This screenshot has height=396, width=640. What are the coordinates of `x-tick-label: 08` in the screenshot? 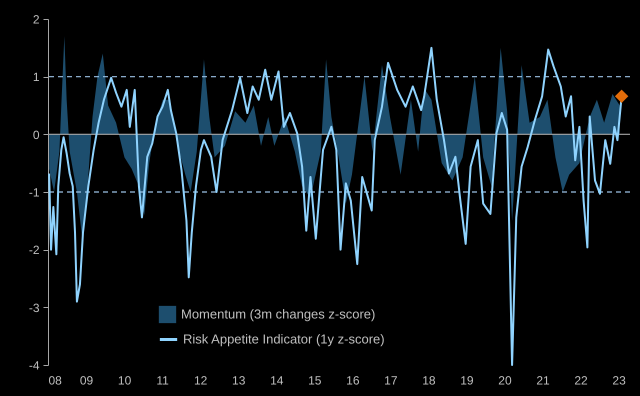 It's located at (55, 381).